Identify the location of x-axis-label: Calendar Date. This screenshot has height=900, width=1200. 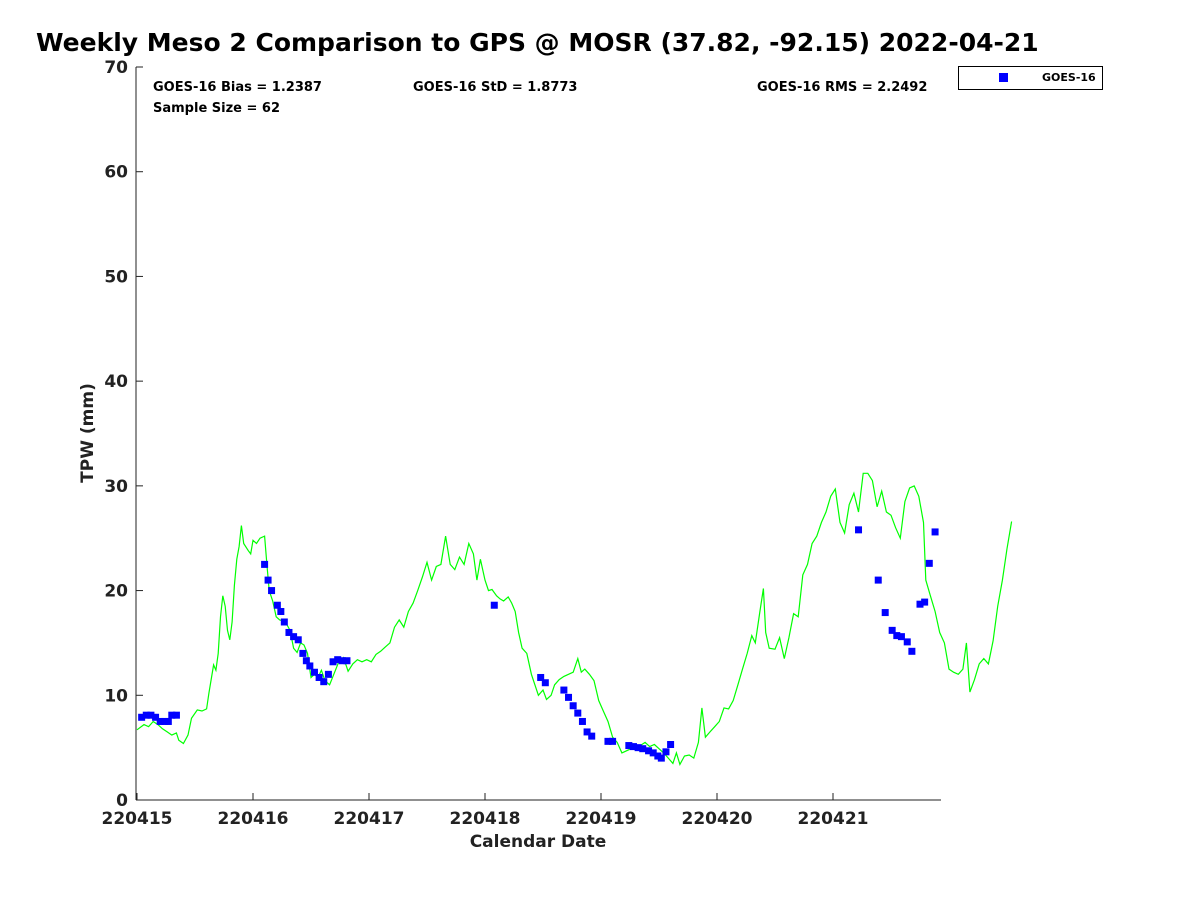
(538, 842).